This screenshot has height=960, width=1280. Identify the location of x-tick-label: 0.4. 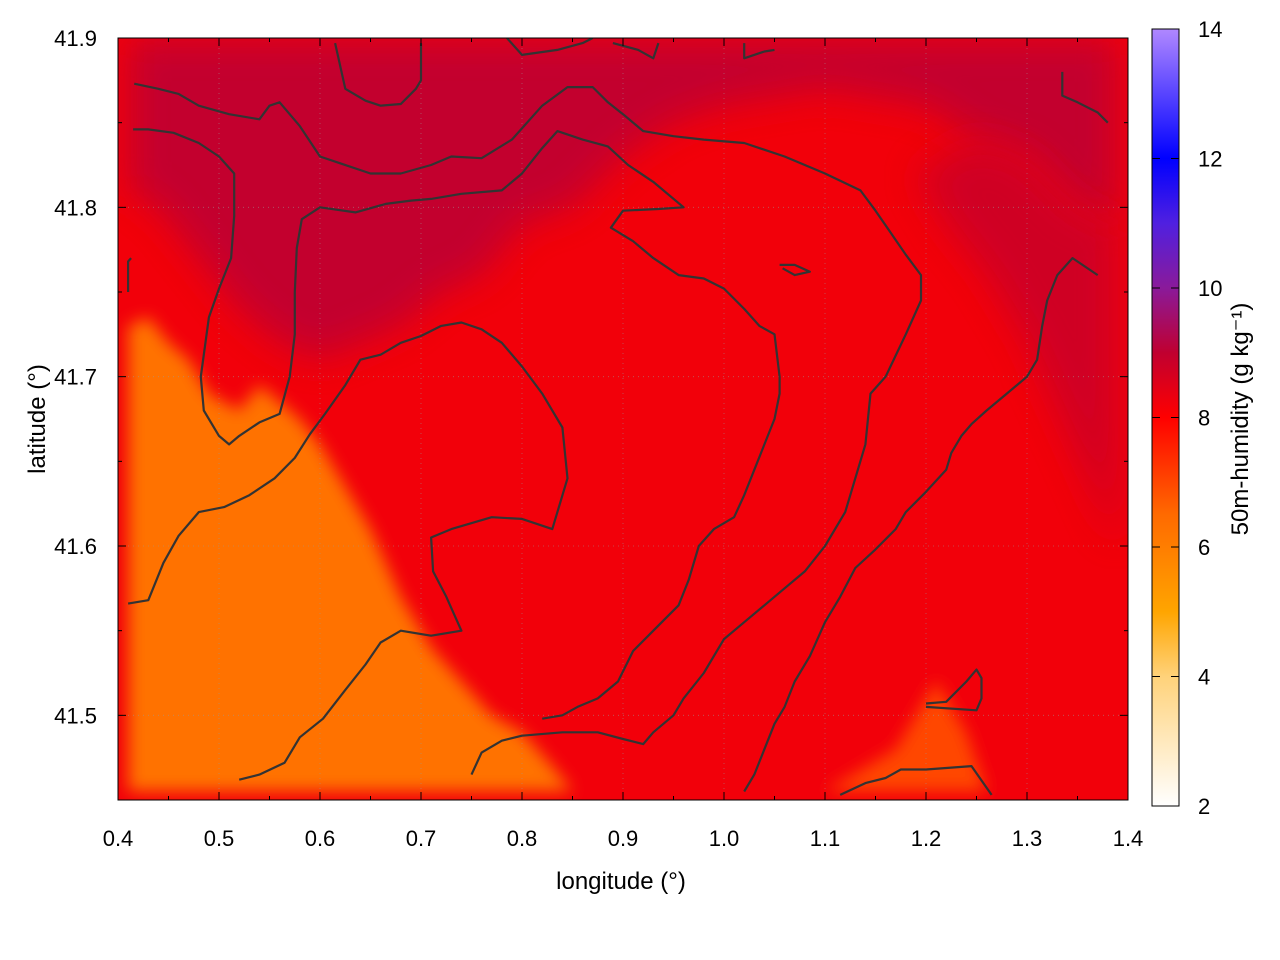
(118, 838).